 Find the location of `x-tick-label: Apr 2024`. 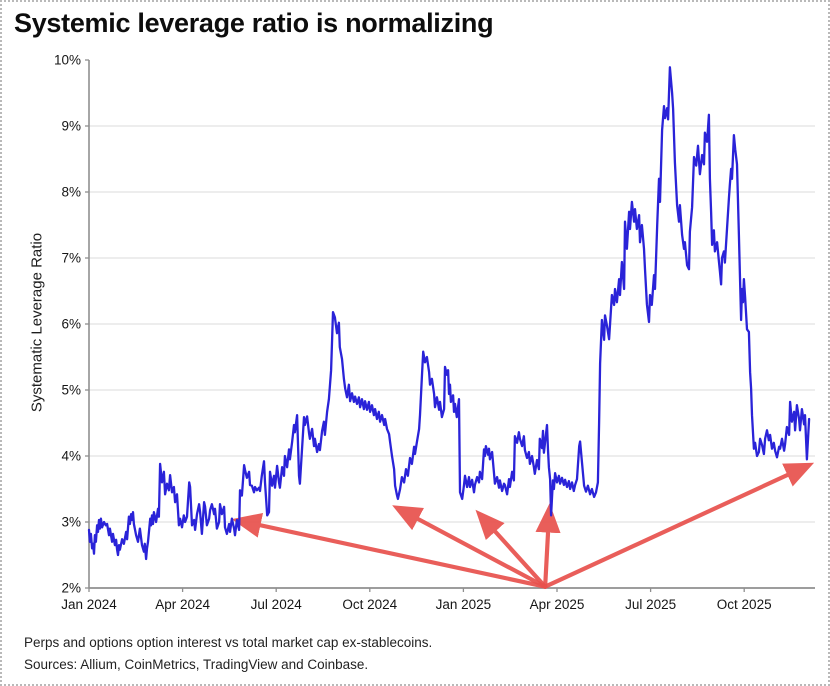

x-tick-label: Apr 2024 is located at coordinates (182, 604).